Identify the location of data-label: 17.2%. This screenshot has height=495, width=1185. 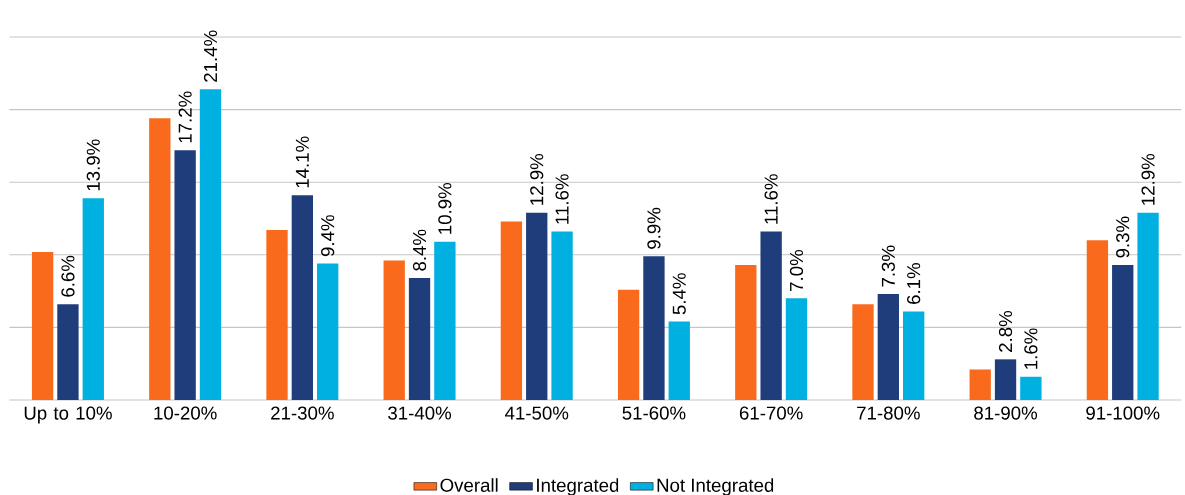
(185, 117).